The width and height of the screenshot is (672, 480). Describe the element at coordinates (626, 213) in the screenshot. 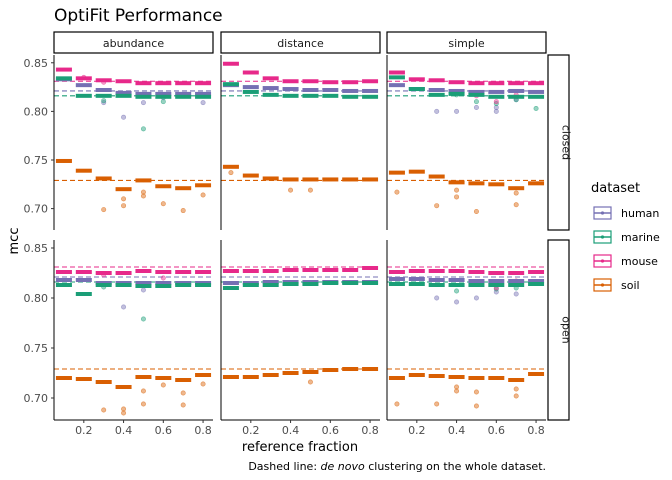

I see `legend-item-human: human` at that location.